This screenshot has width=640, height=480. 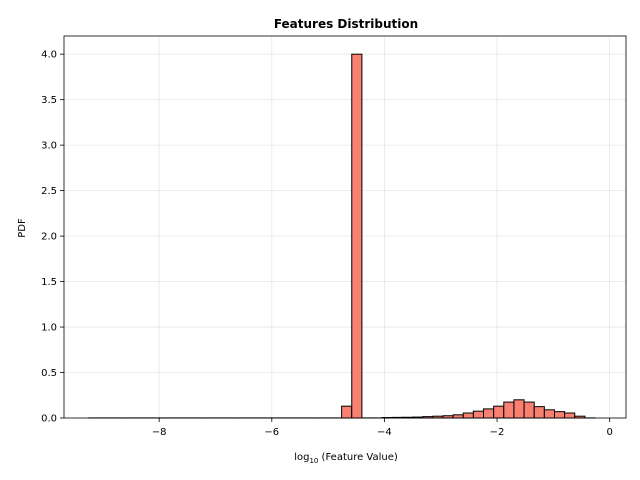 What do you see at coordinates (49, 100) in the screenshot?
I see `y-tick-label: 3.5` at bounding box center [49, 100].